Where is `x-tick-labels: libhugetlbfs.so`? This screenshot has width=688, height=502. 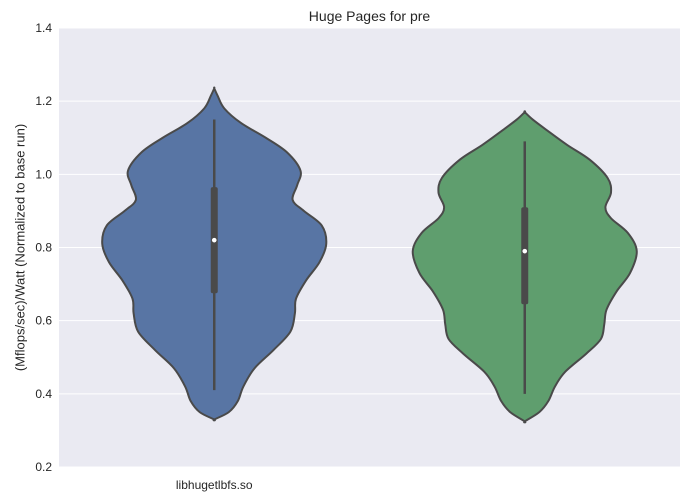 x-tick-labels: libhugetlbfs.so is located at coordinates (214, 485).